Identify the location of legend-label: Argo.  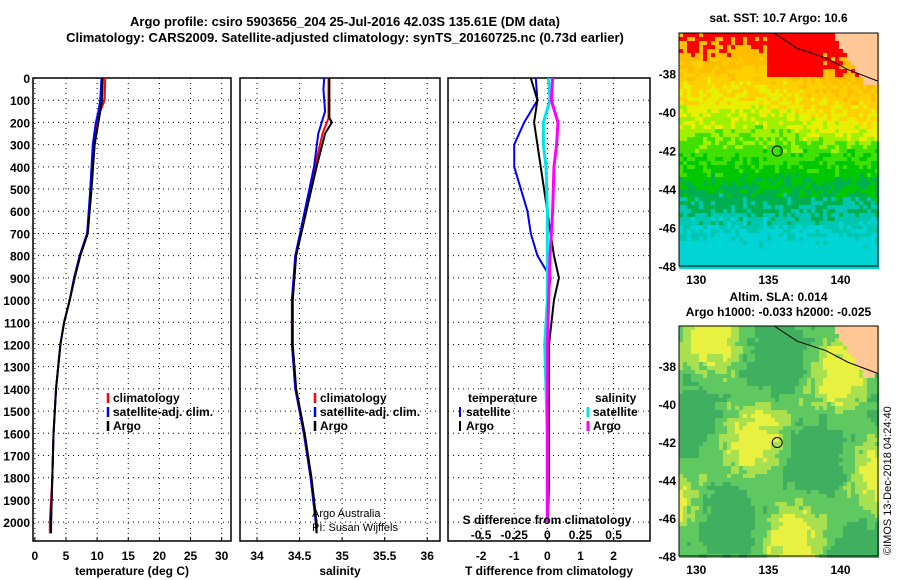
(334, 426).